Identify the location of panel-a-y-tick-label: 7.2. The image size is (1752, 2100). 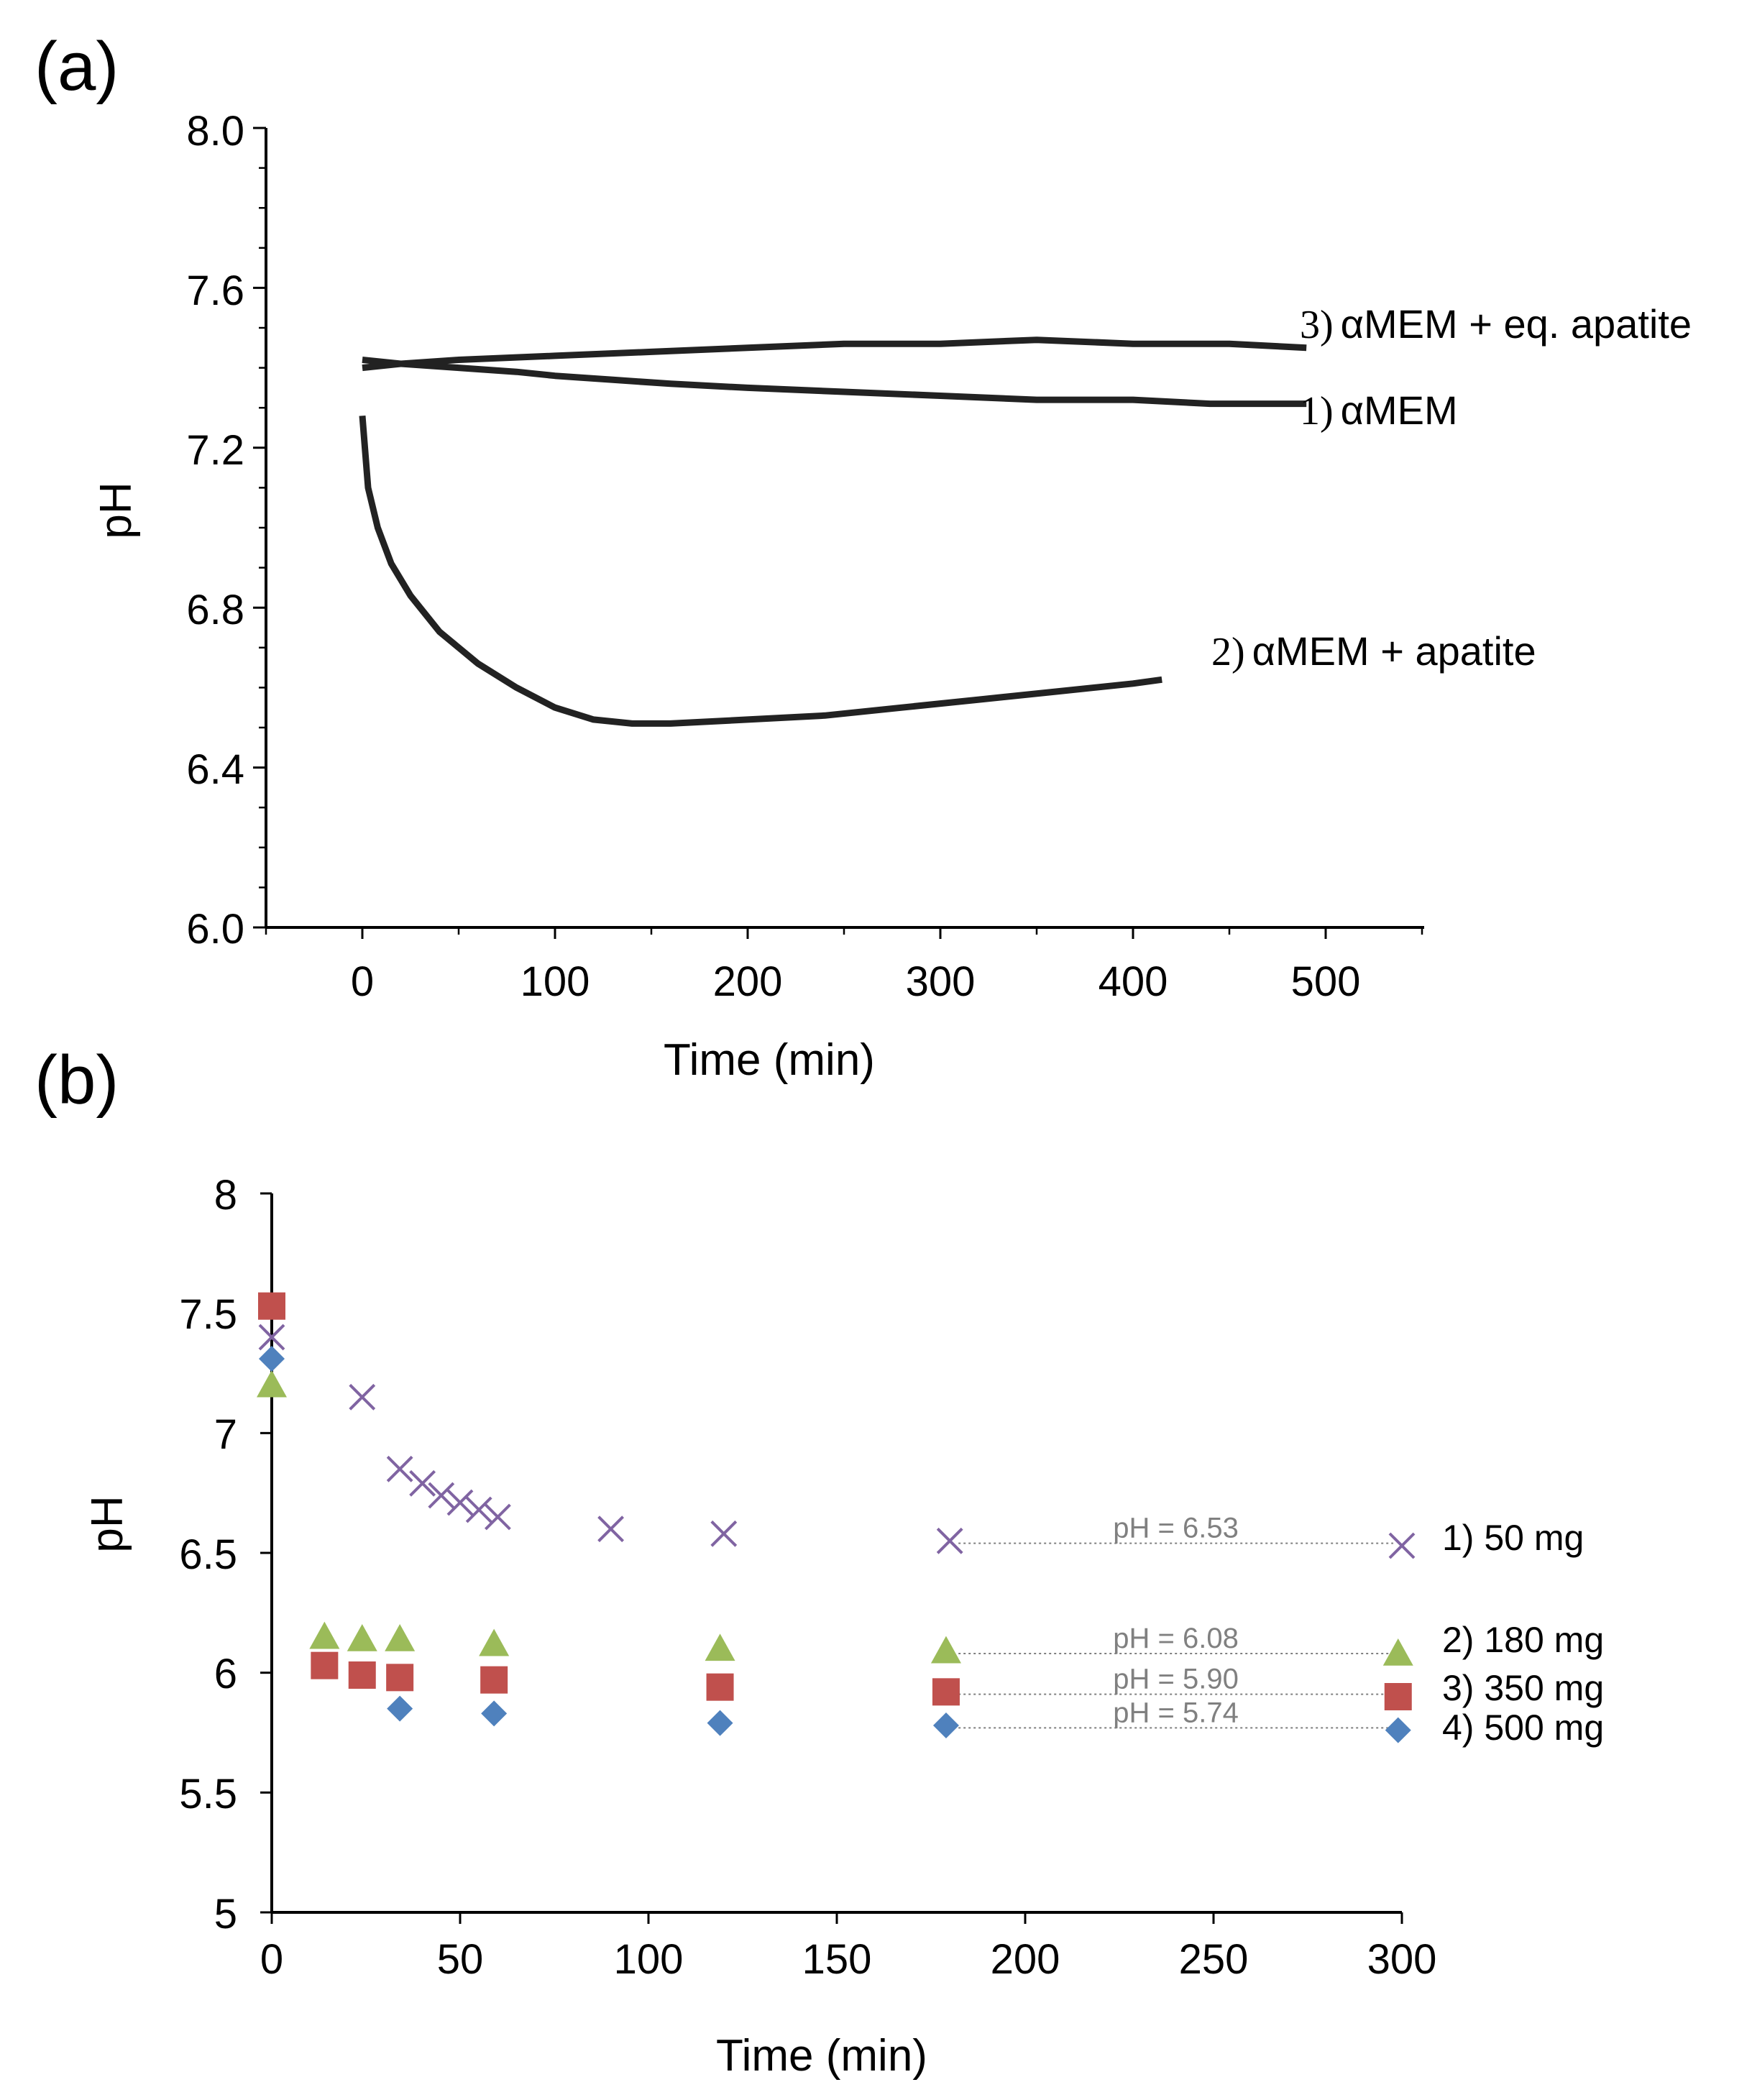
(215, 450).